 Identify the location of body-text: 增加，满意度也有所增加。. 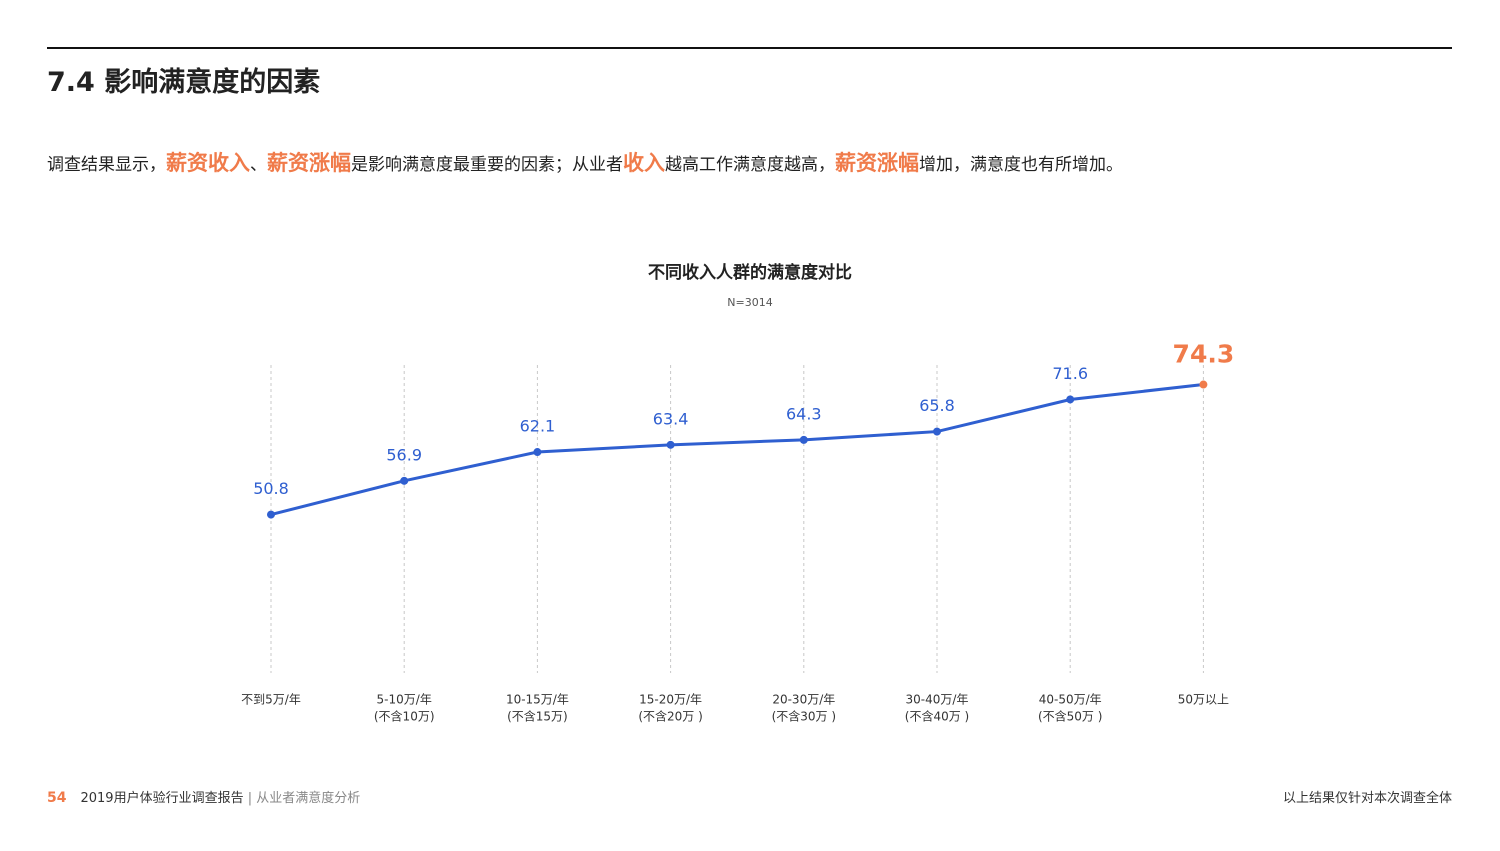
(1021, 165).